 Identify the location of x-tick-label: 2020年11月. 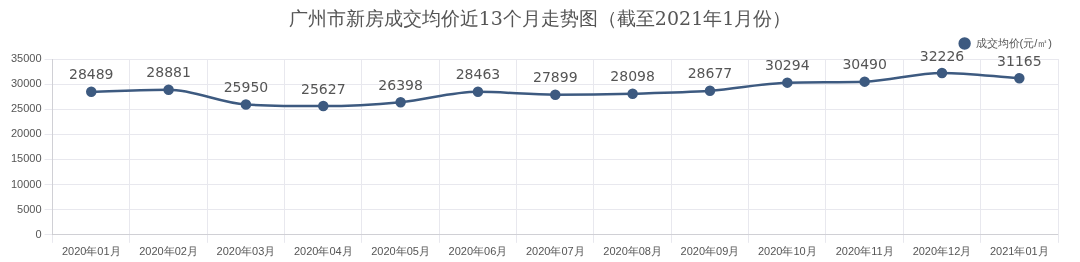
(864, 251).